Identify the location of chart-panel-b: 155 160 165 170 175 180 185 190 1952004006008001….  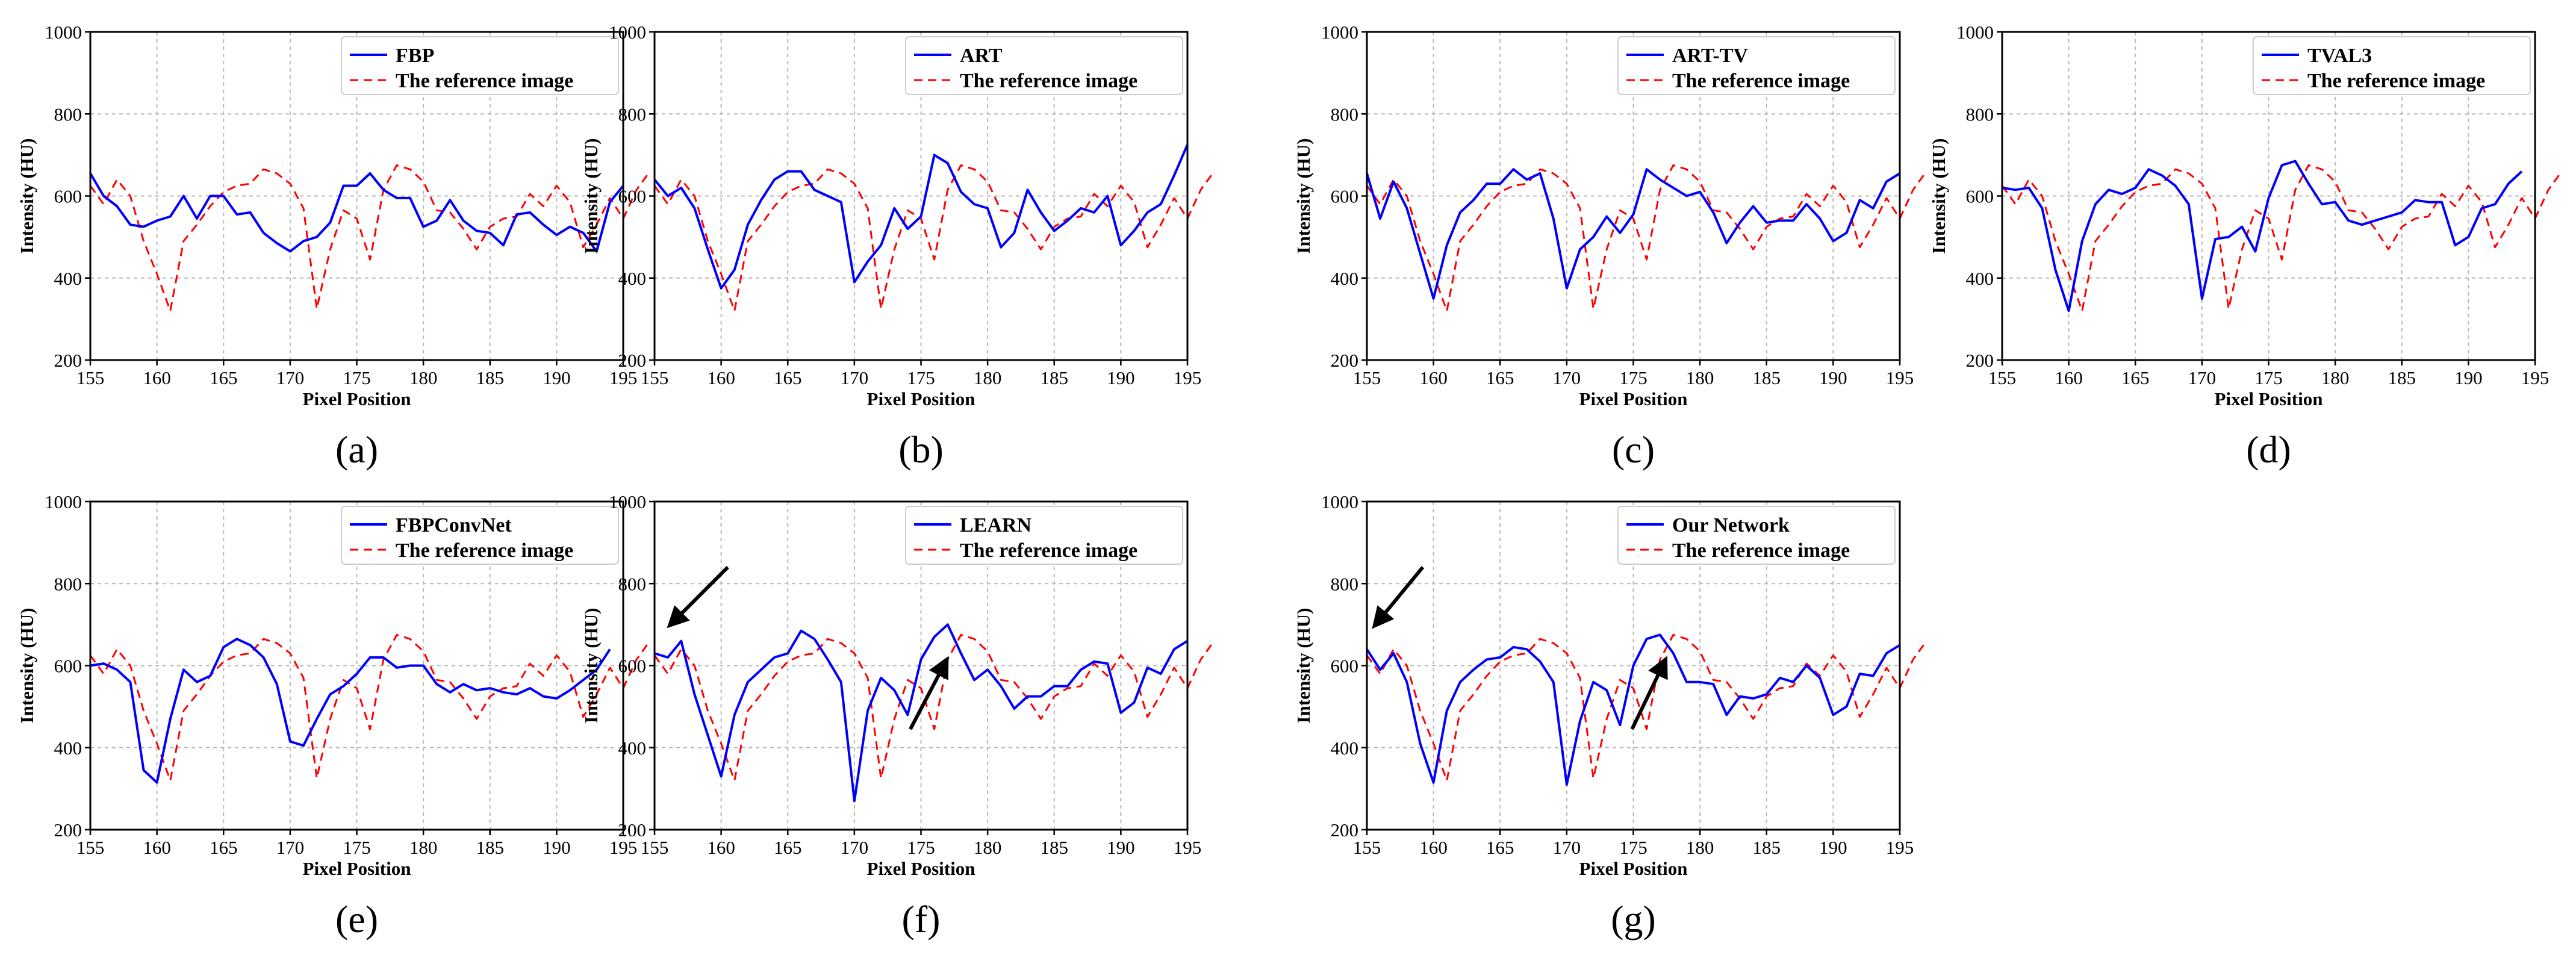
(898, 246).